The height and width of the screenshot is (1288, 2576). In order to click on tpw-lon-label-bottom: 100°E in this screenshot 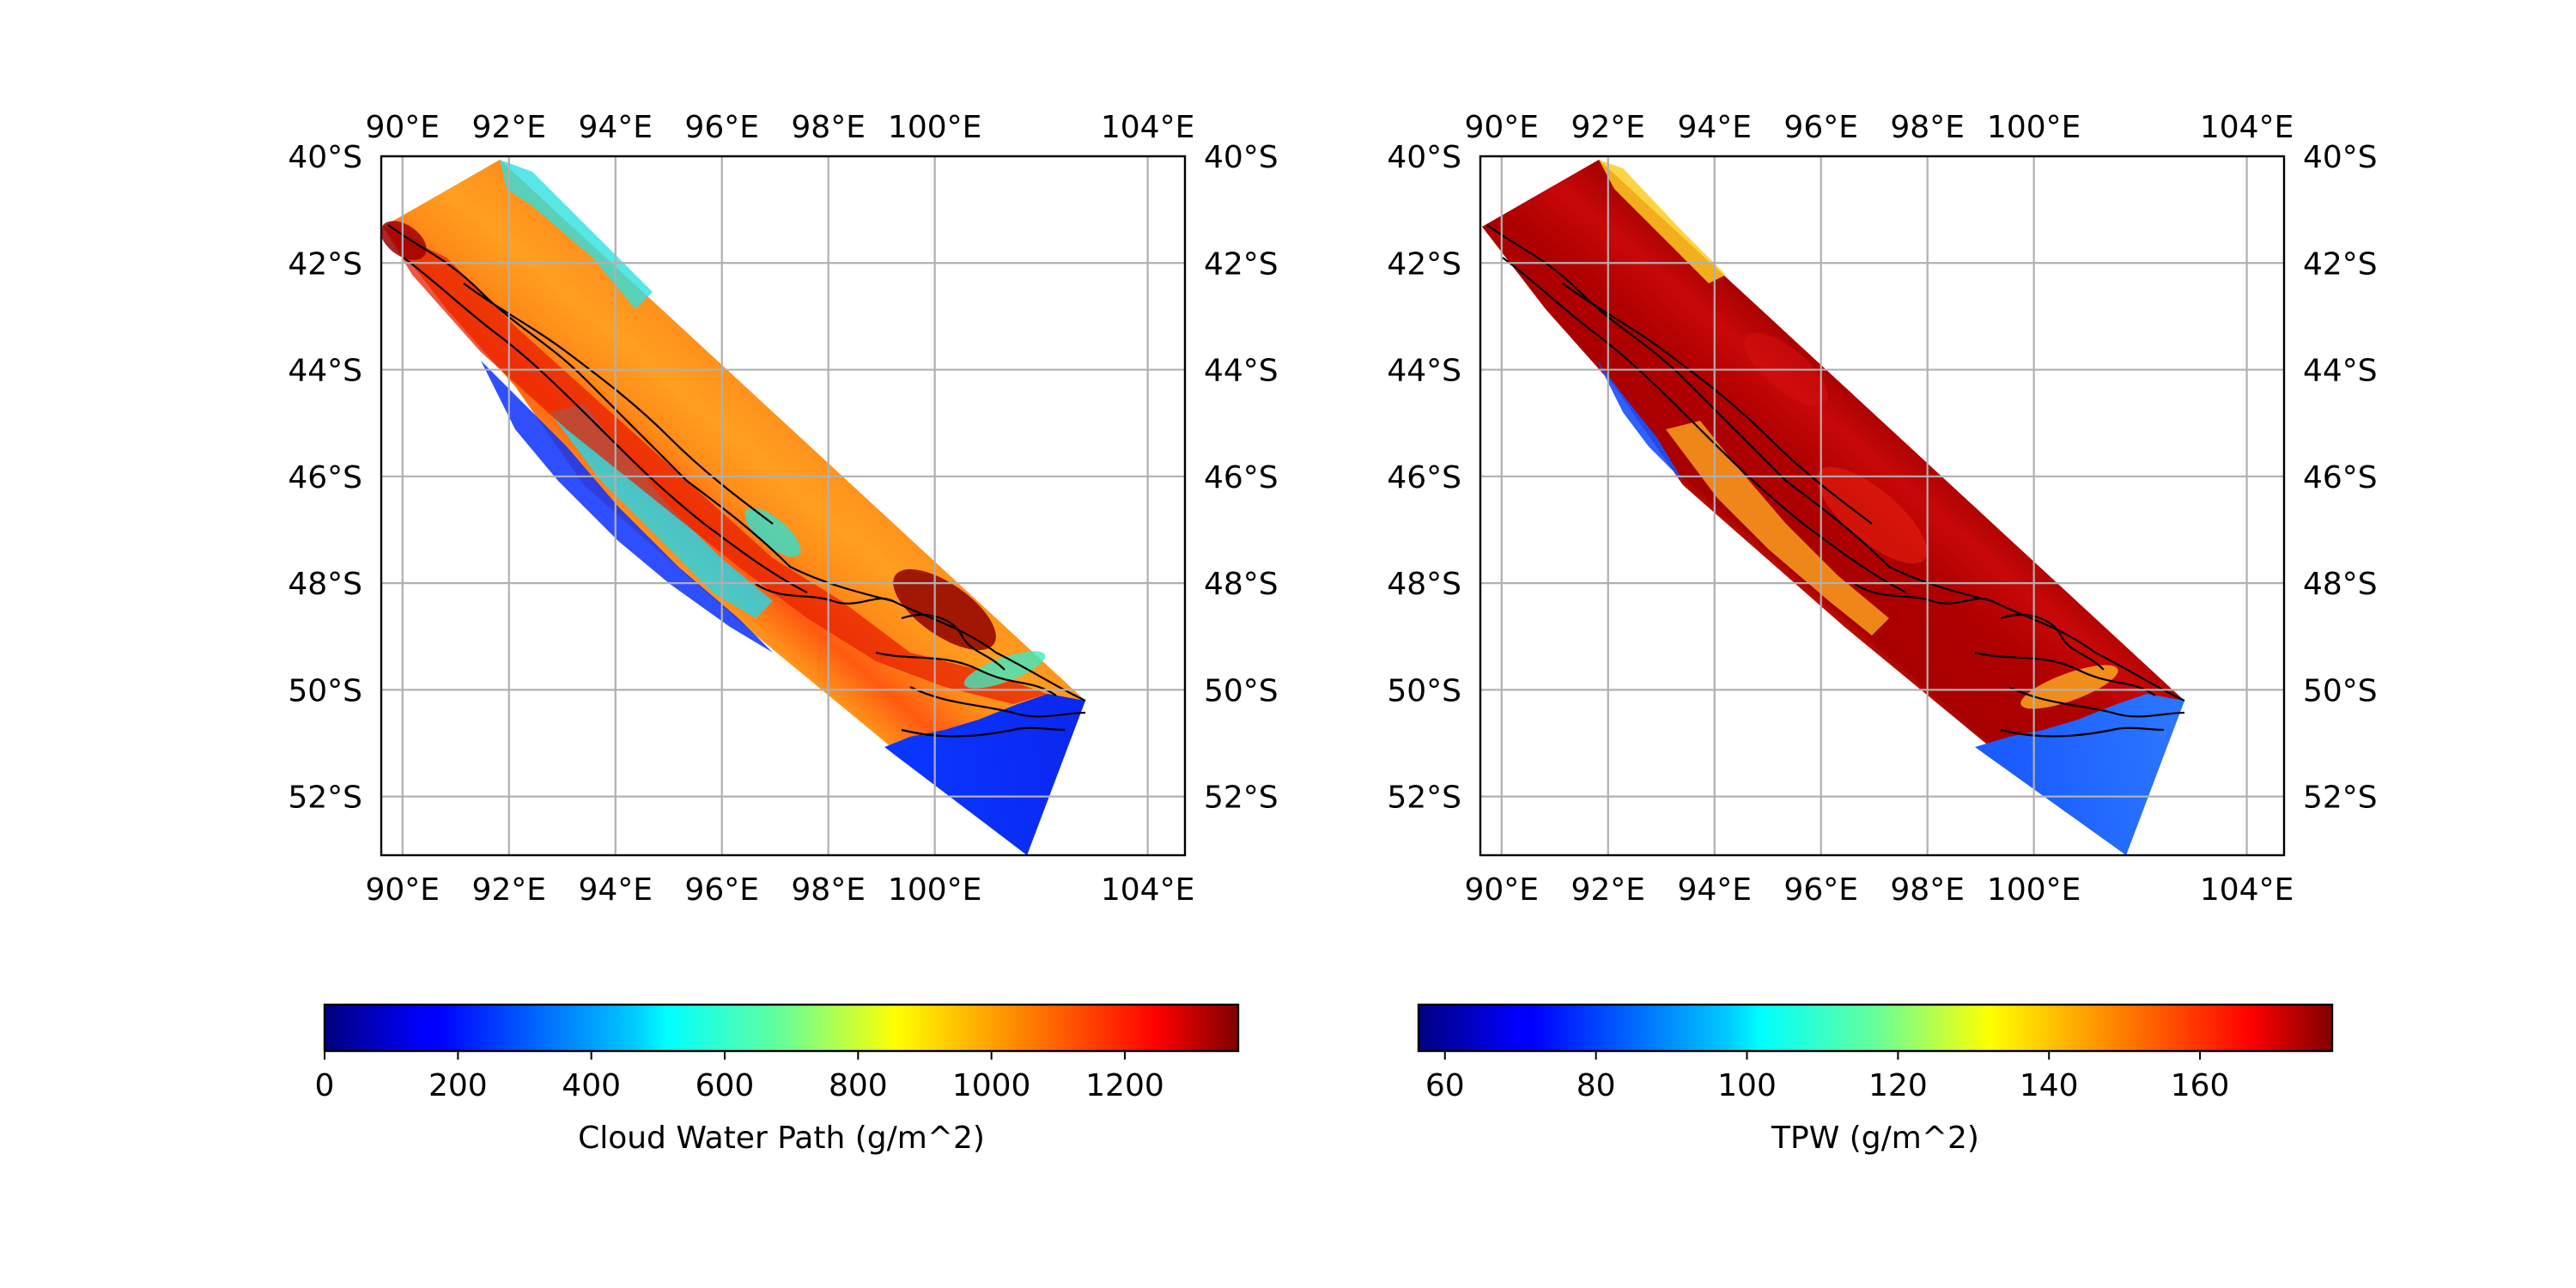, I will do `click(2034, 890)`.